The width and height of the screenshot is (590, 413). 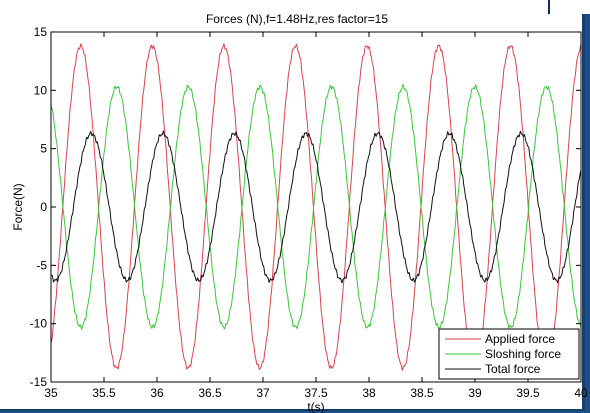 I want to click on y-axis-label: Force(N), so click(x=18, y=206).